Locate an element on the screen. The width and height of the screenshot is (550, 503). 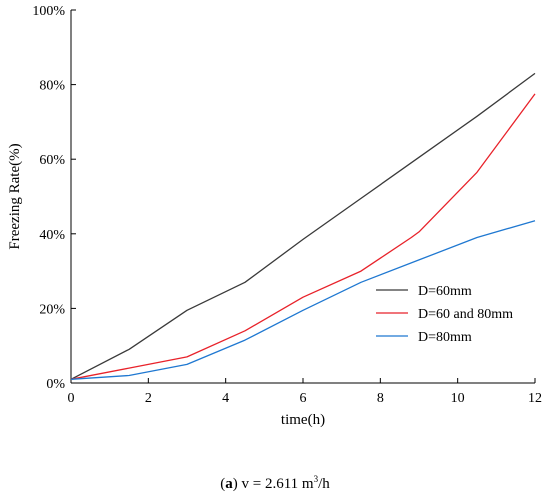
caption-superscript: 3 is located at coordinates (316, 479).